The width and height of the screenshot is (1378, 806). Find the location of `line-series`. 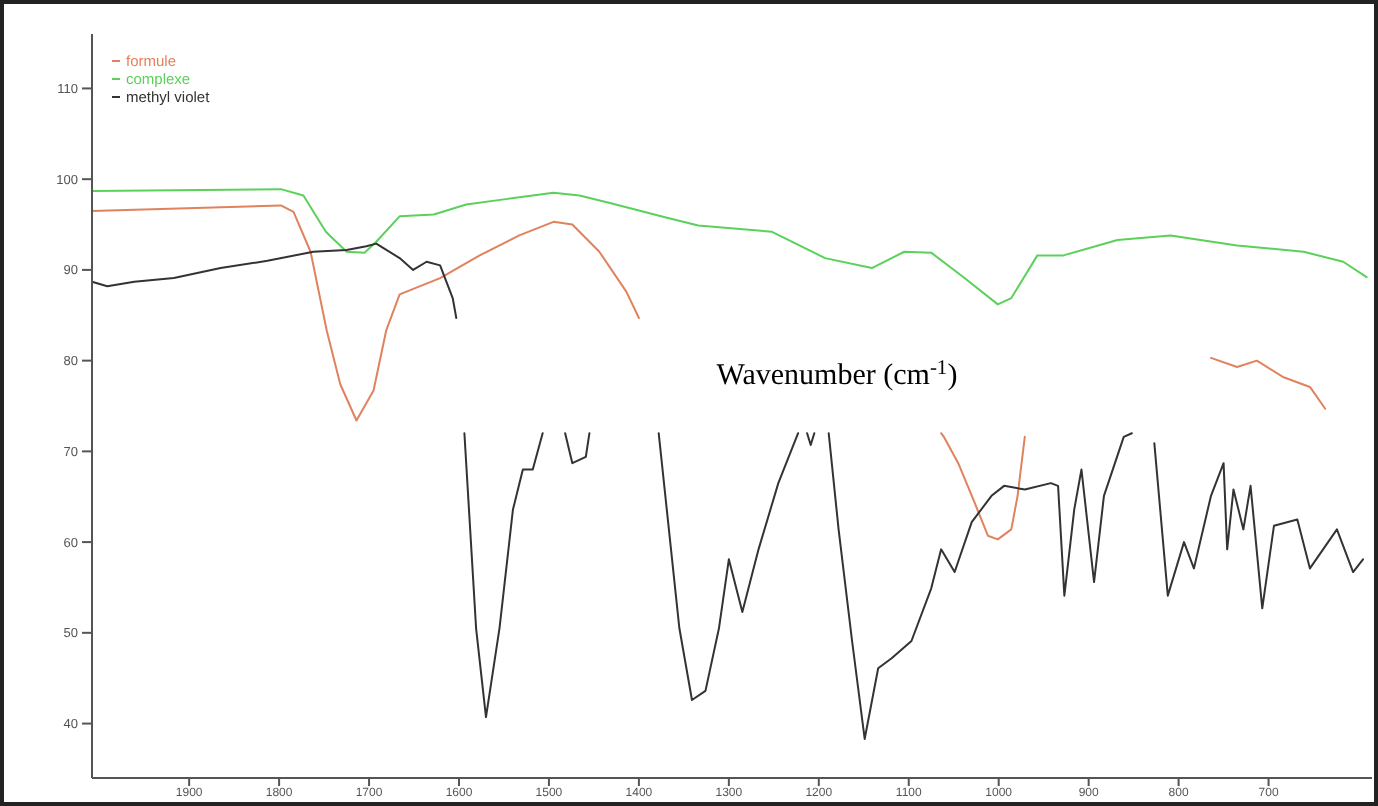

line-series is located at coordinates (729, 247).